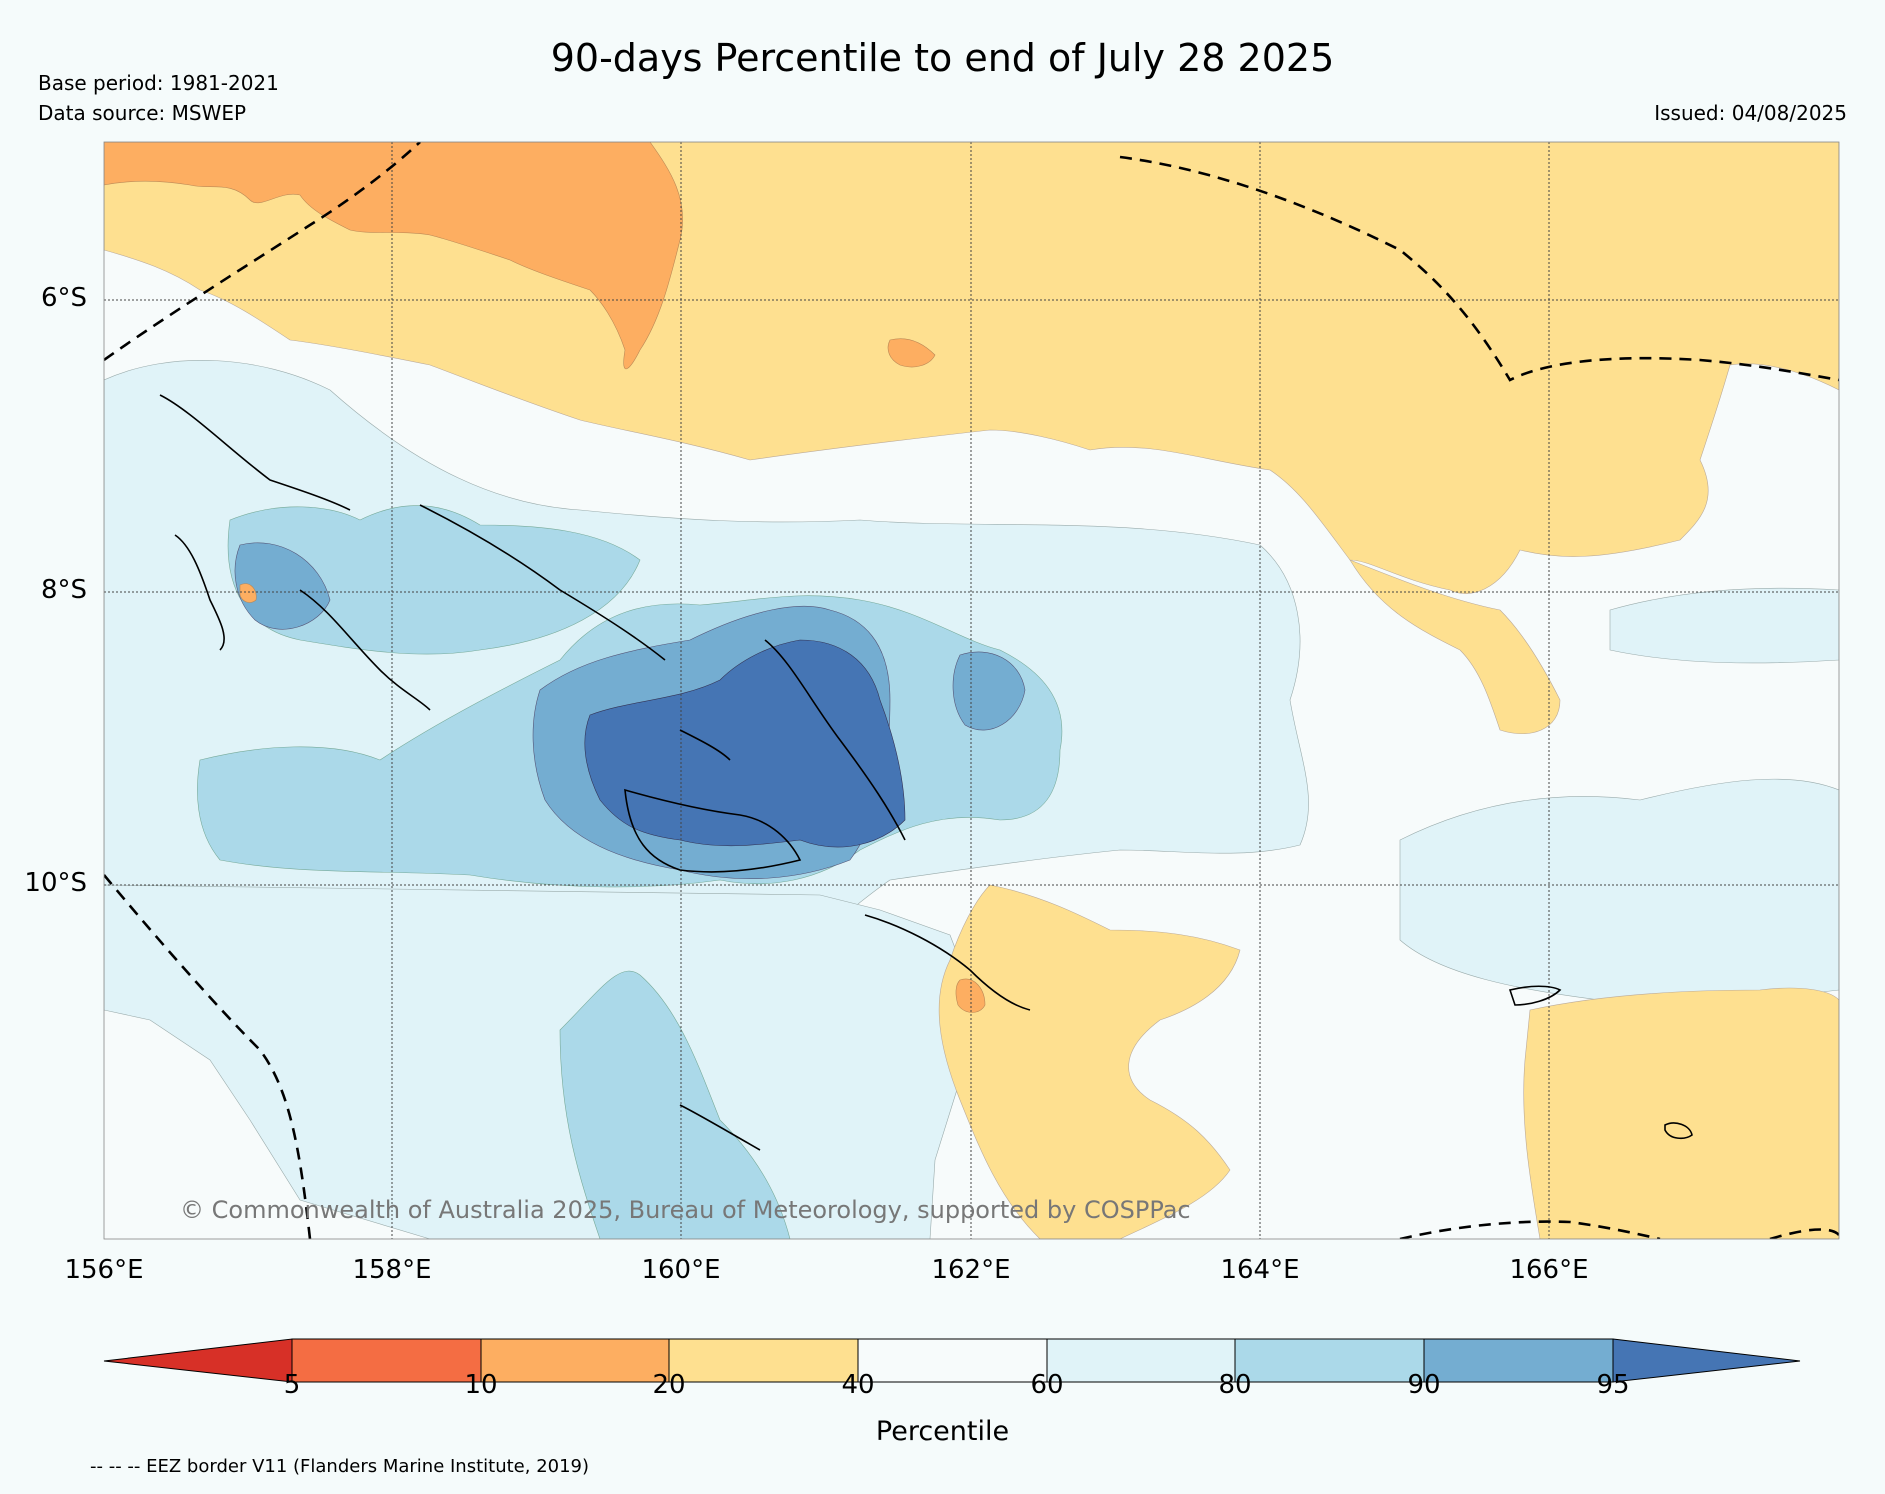 The height and width of the screenshot is (1494, 1885). I want to click on colorbar, so click(952, 1360).